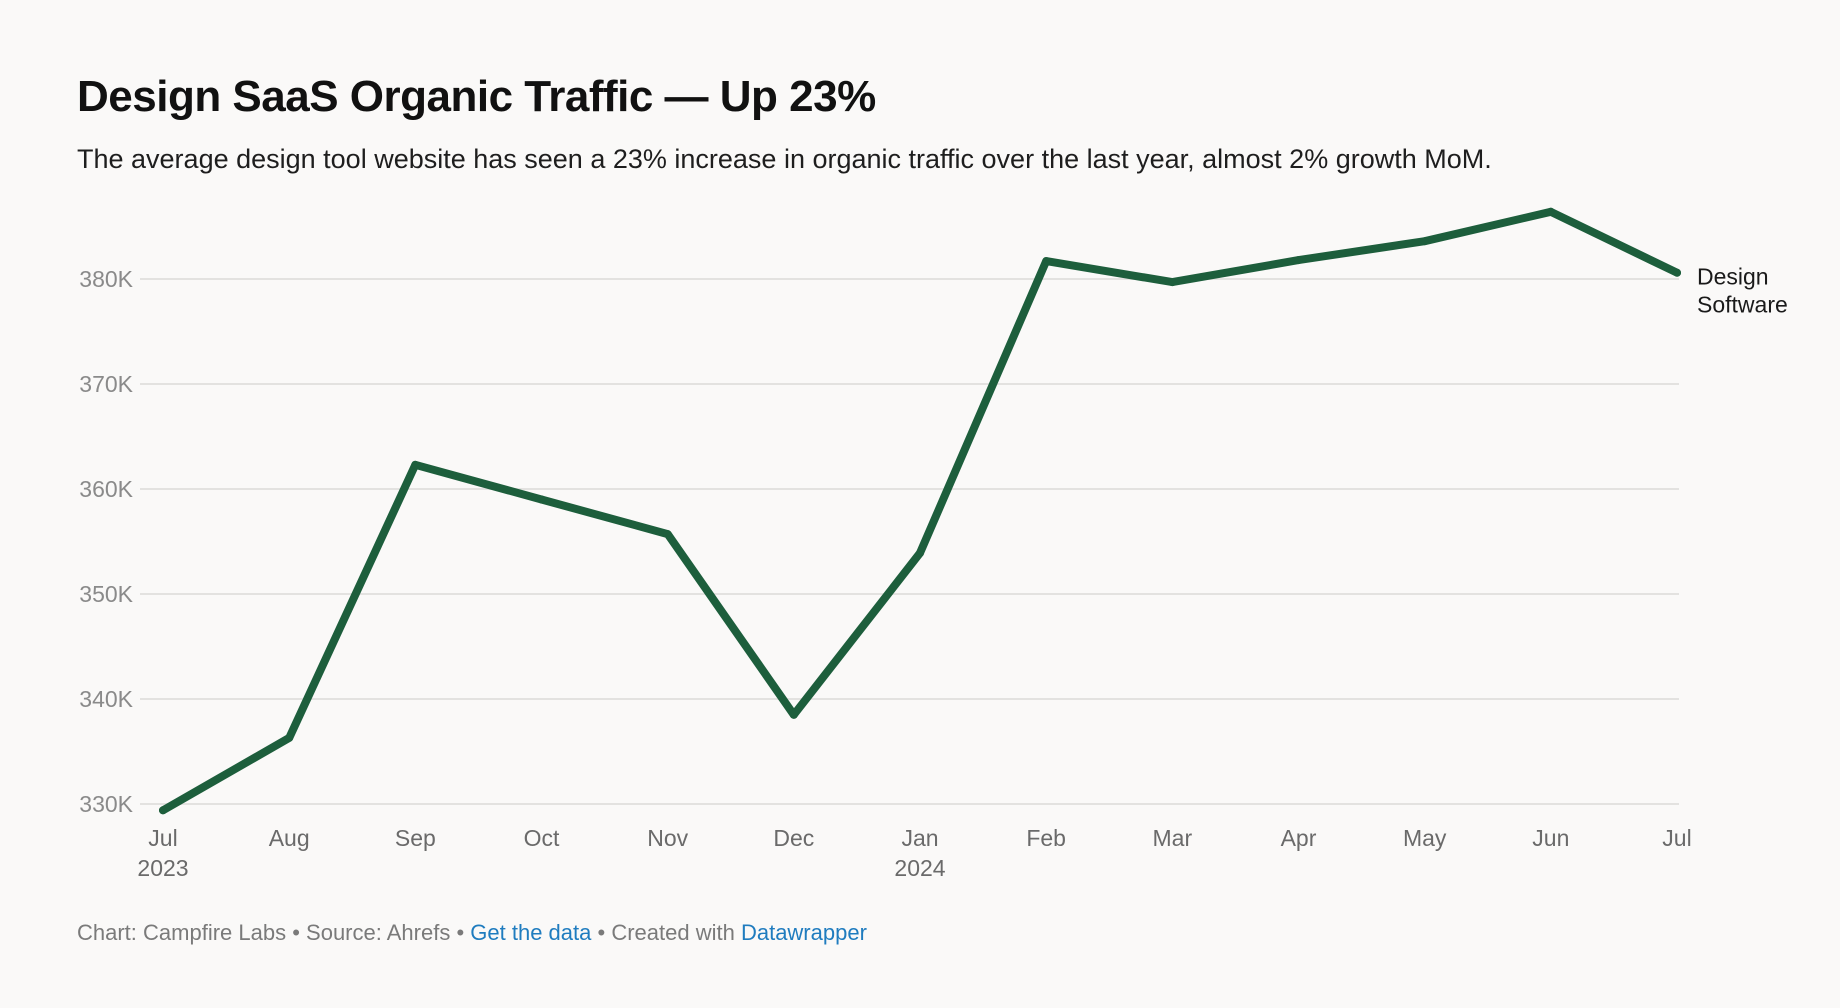  I want to click on y-tick-label: 380K, so click(106, 279).